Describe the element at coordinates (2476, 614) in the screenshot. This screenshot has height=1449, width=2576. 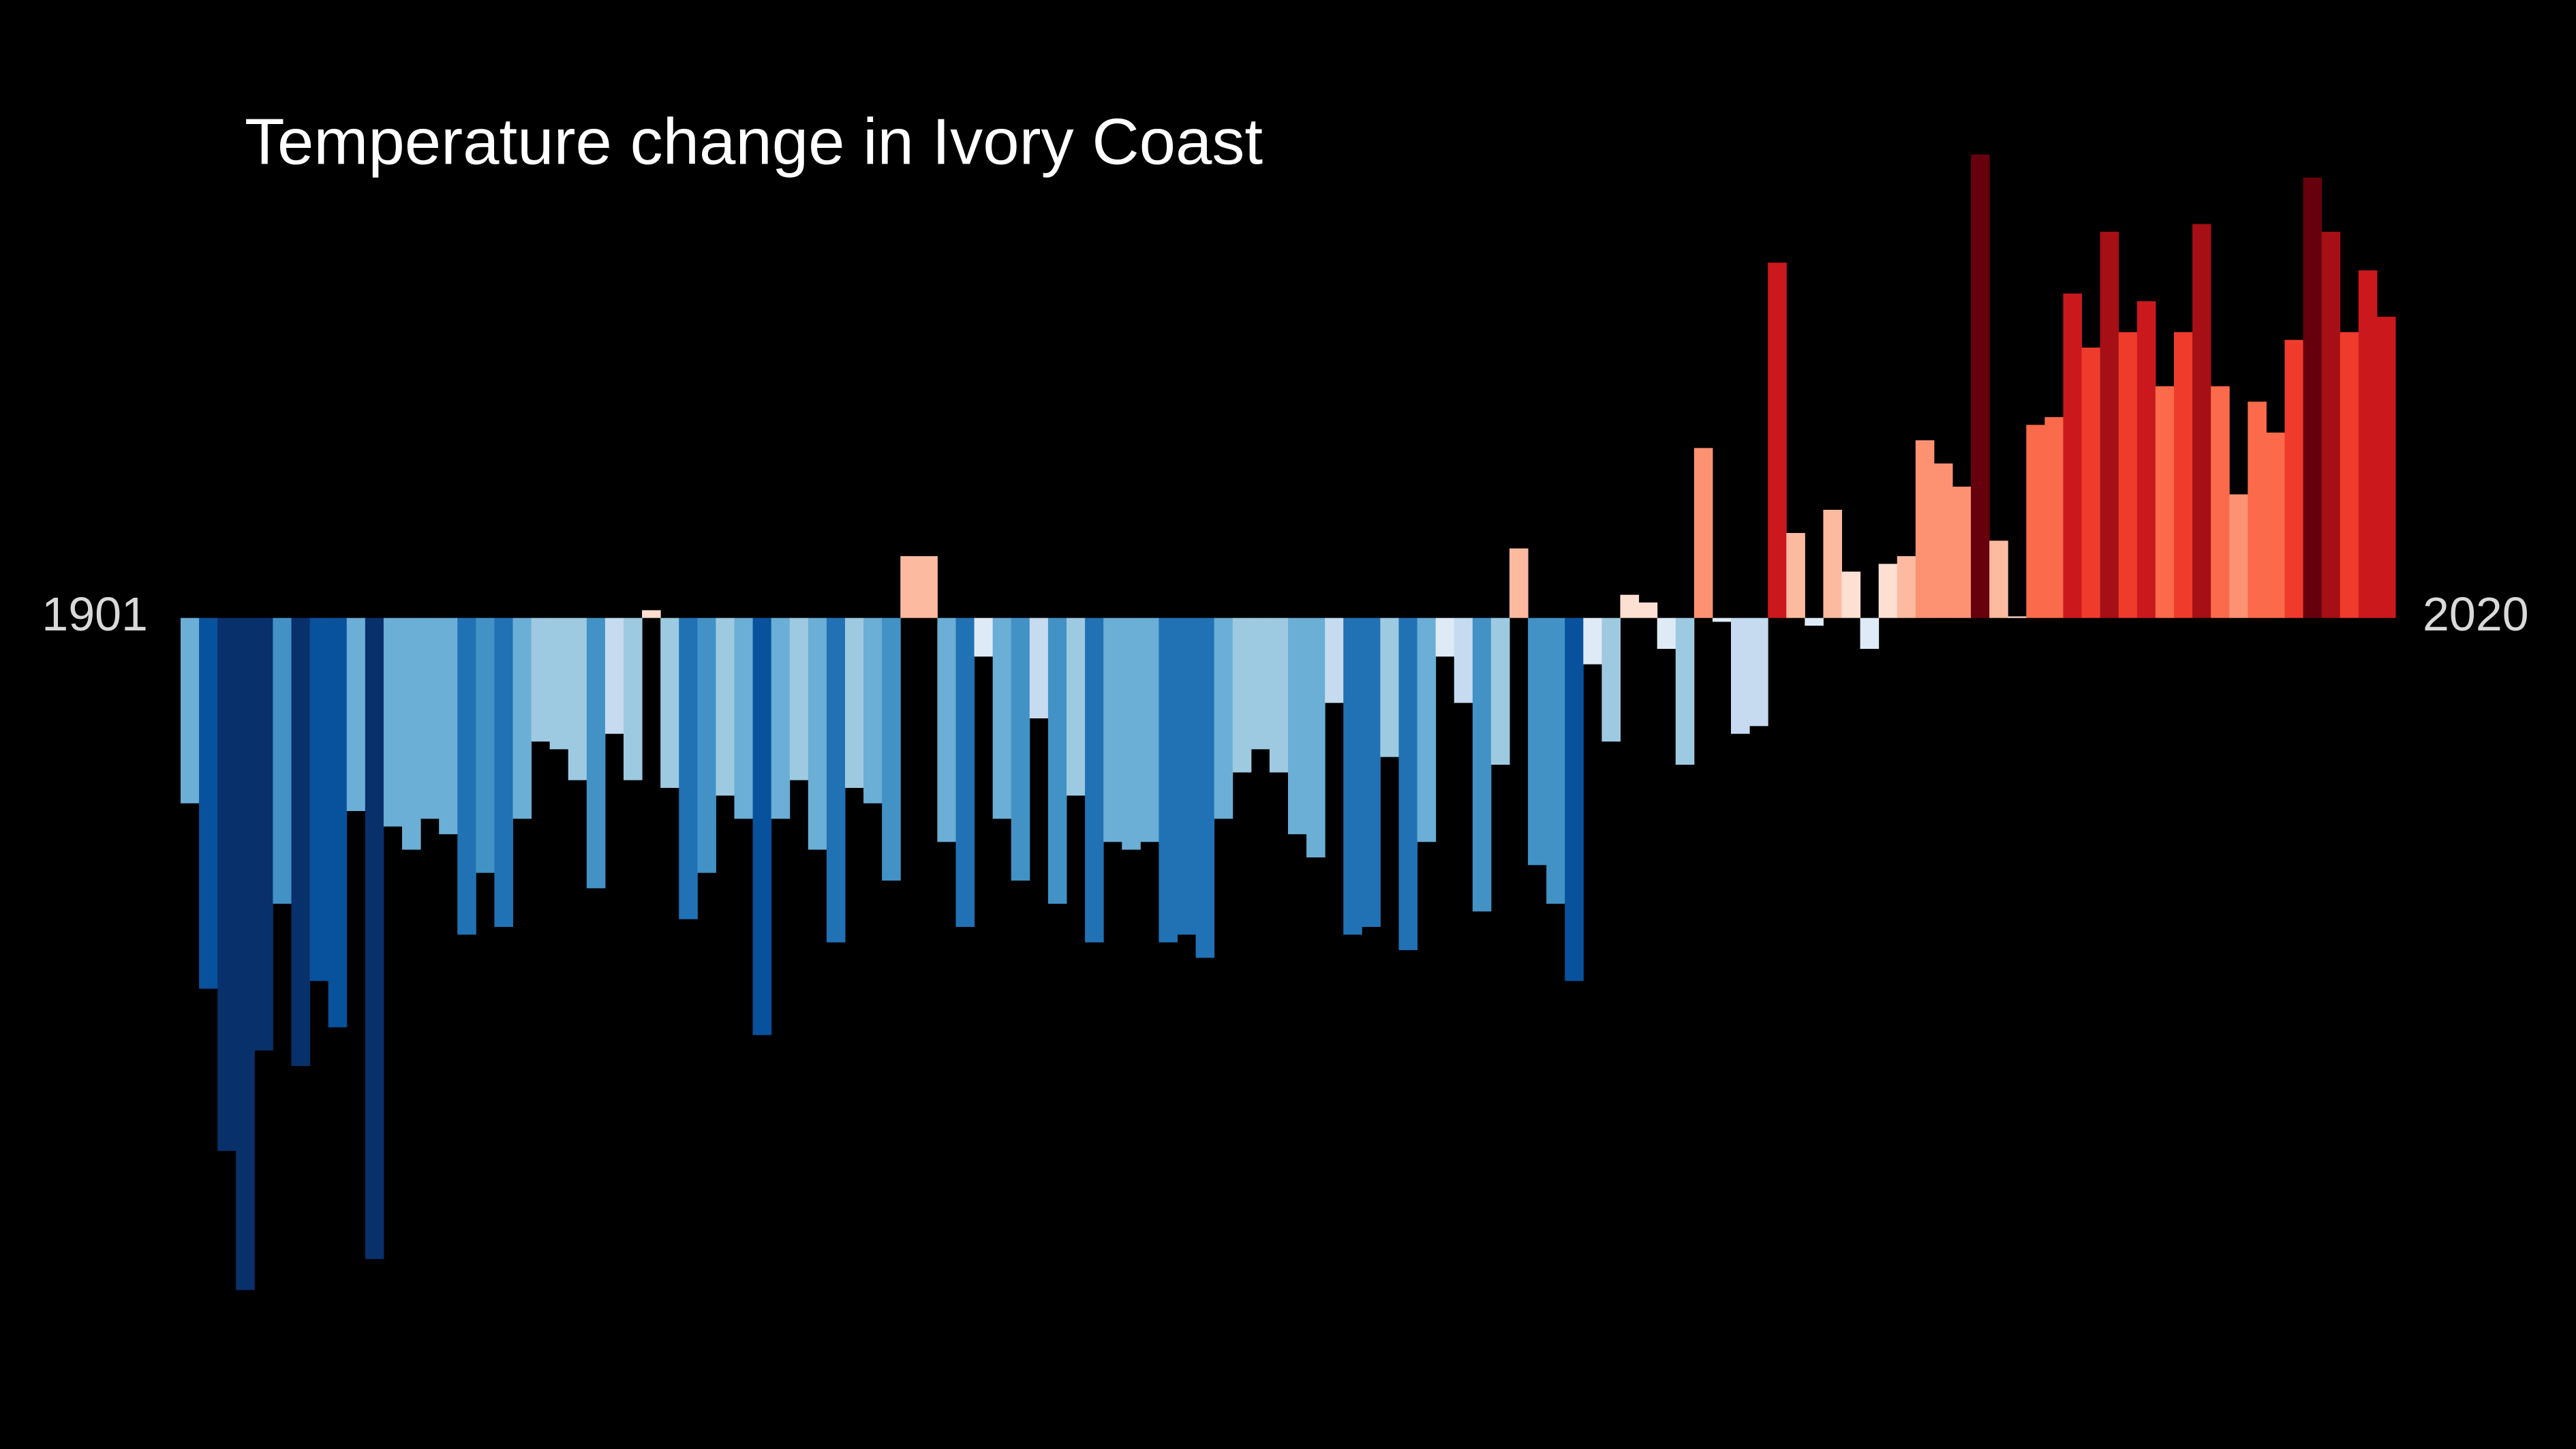
I see `x-end-label: 2020` at that location.